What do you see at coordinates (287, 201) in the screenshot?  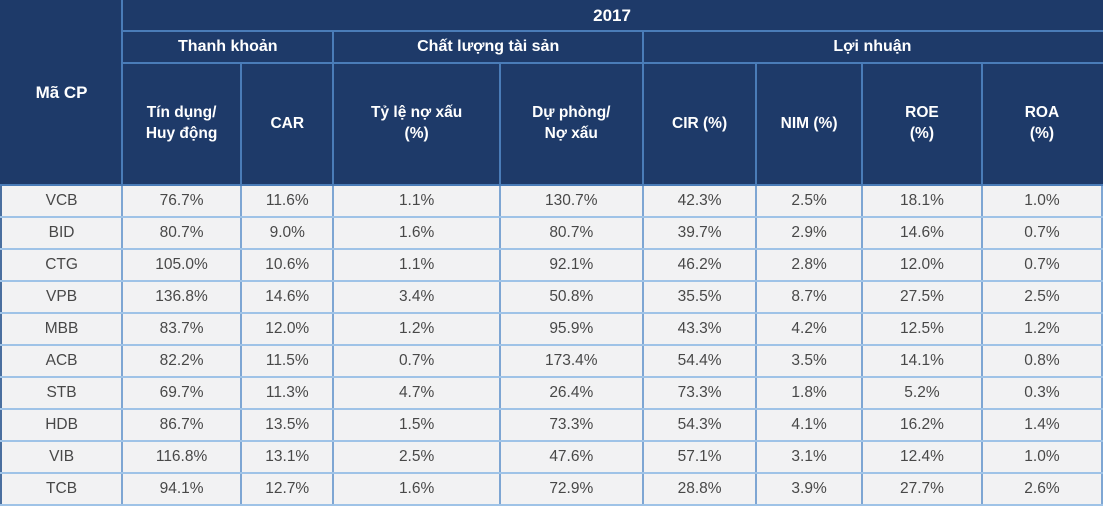 I see `value-cell: 11.6%` at bounding box center [287, 201].